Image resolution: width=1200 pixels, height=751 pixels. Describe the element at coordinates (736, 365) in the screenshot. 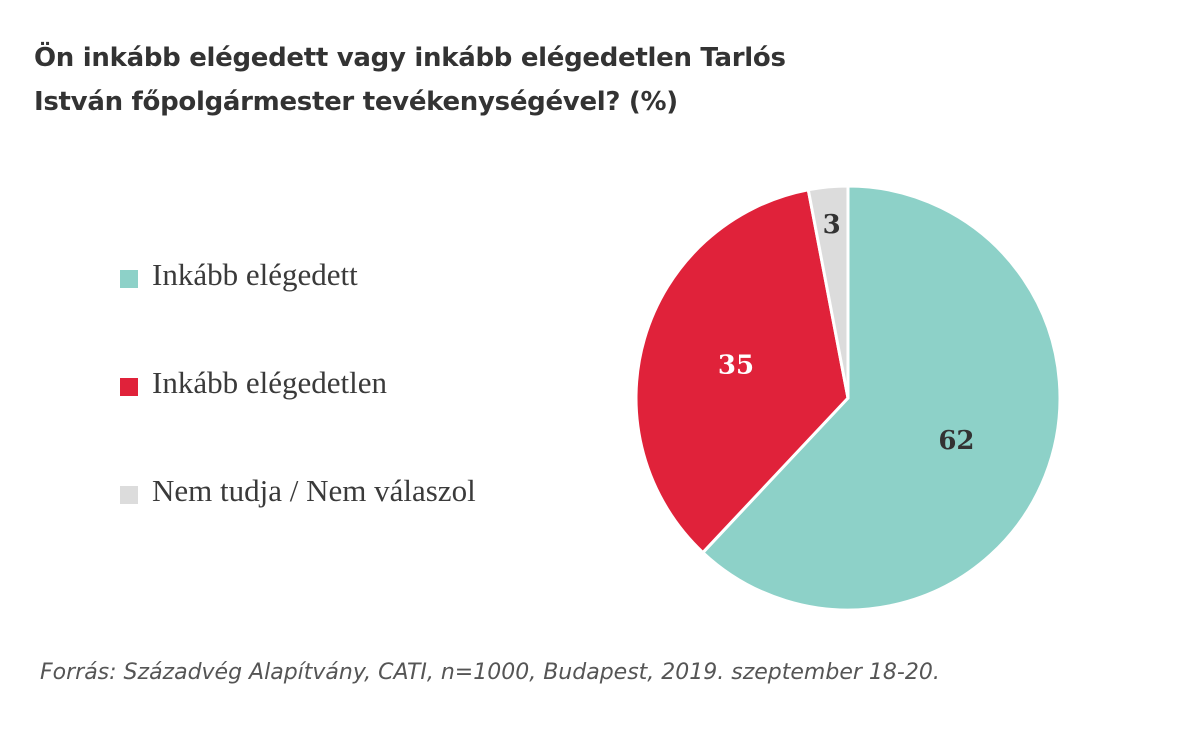

I see `slice-label-dissatisfied: 35` at that location.